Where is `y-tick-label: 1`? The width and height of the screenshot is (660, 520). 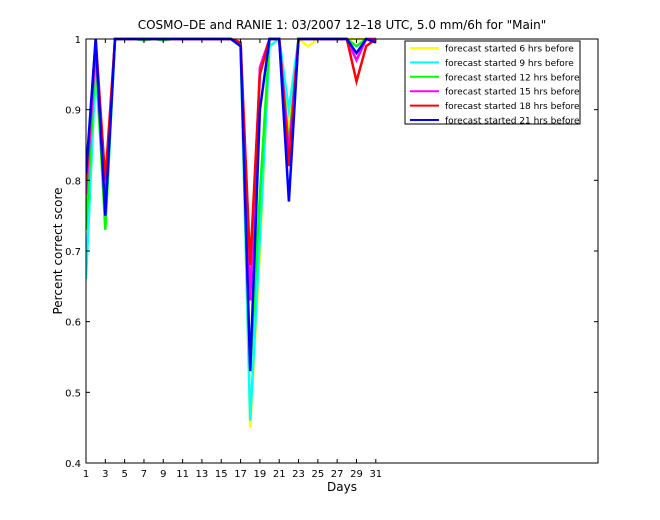 y-tick-label: 1 is located at coordinates (78, 40).